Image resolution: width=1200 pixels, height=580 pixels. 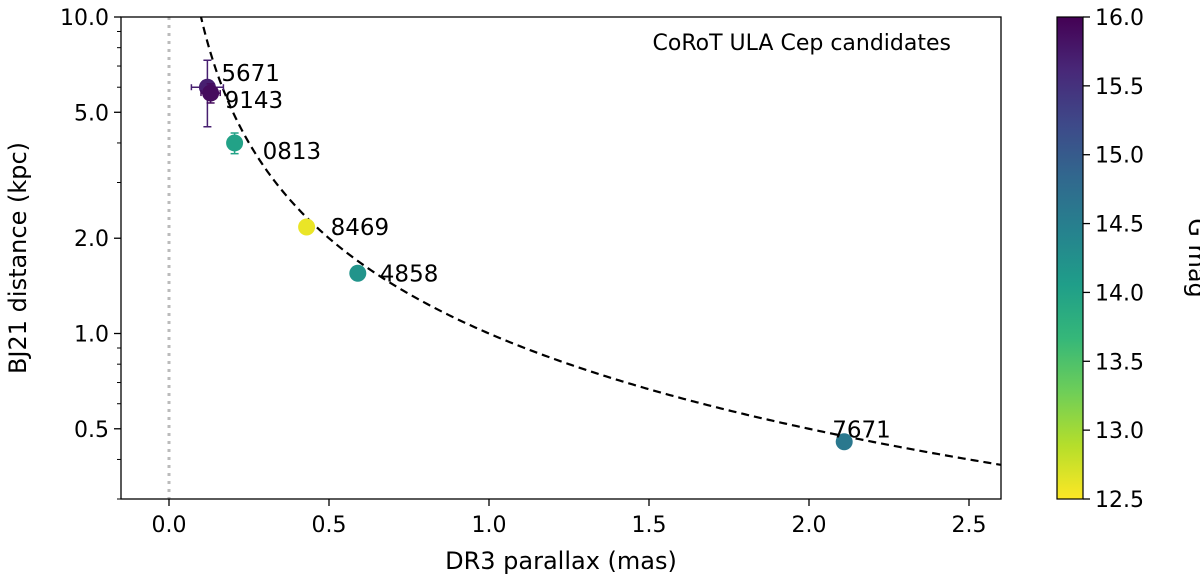 What do you see at coordinates (1191, 258) in the screenshot?
I see `colorbar-label: G mag` at bounding box center [1191, 258].